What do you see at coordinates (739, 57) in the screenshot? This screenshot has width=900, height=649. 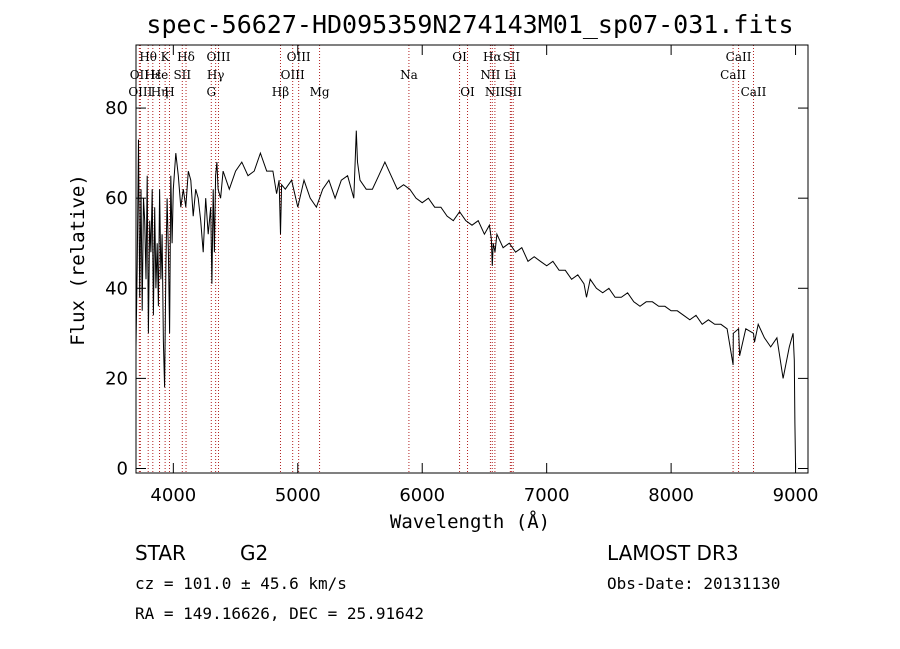 I see `marker-label-26: CaII` at bounding box center [739, 57].